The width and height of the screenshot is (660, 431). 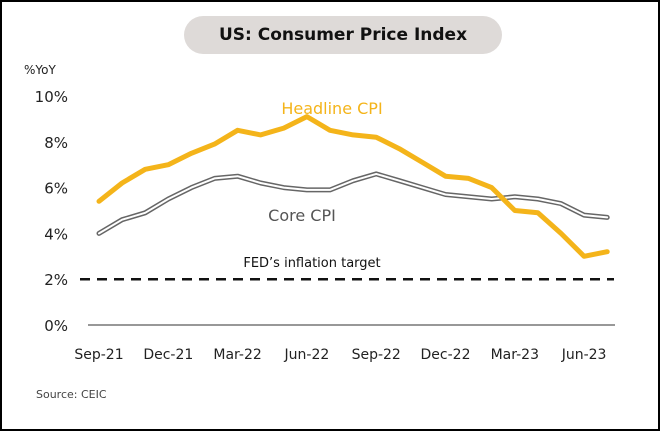 I want to click on core-cpi-line, so click(x=353, y=203).